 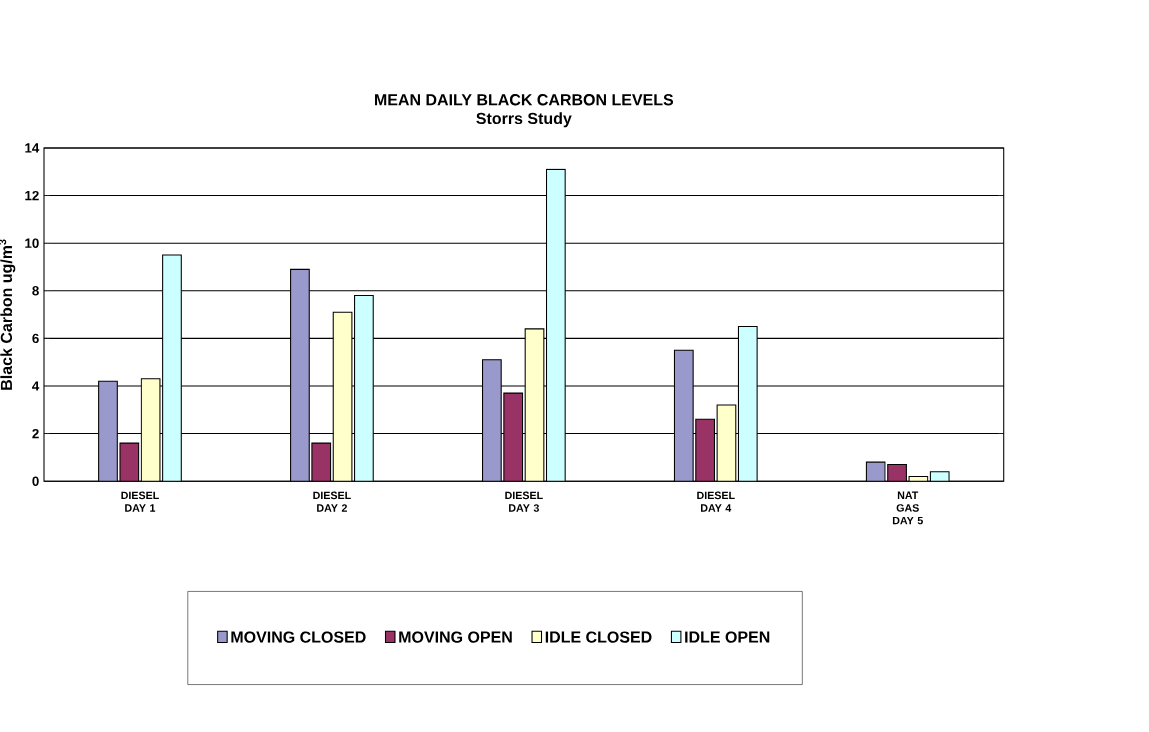 I want to click on x-tick-label: NAT GAS DAY 5, so click(x=907, y=508).